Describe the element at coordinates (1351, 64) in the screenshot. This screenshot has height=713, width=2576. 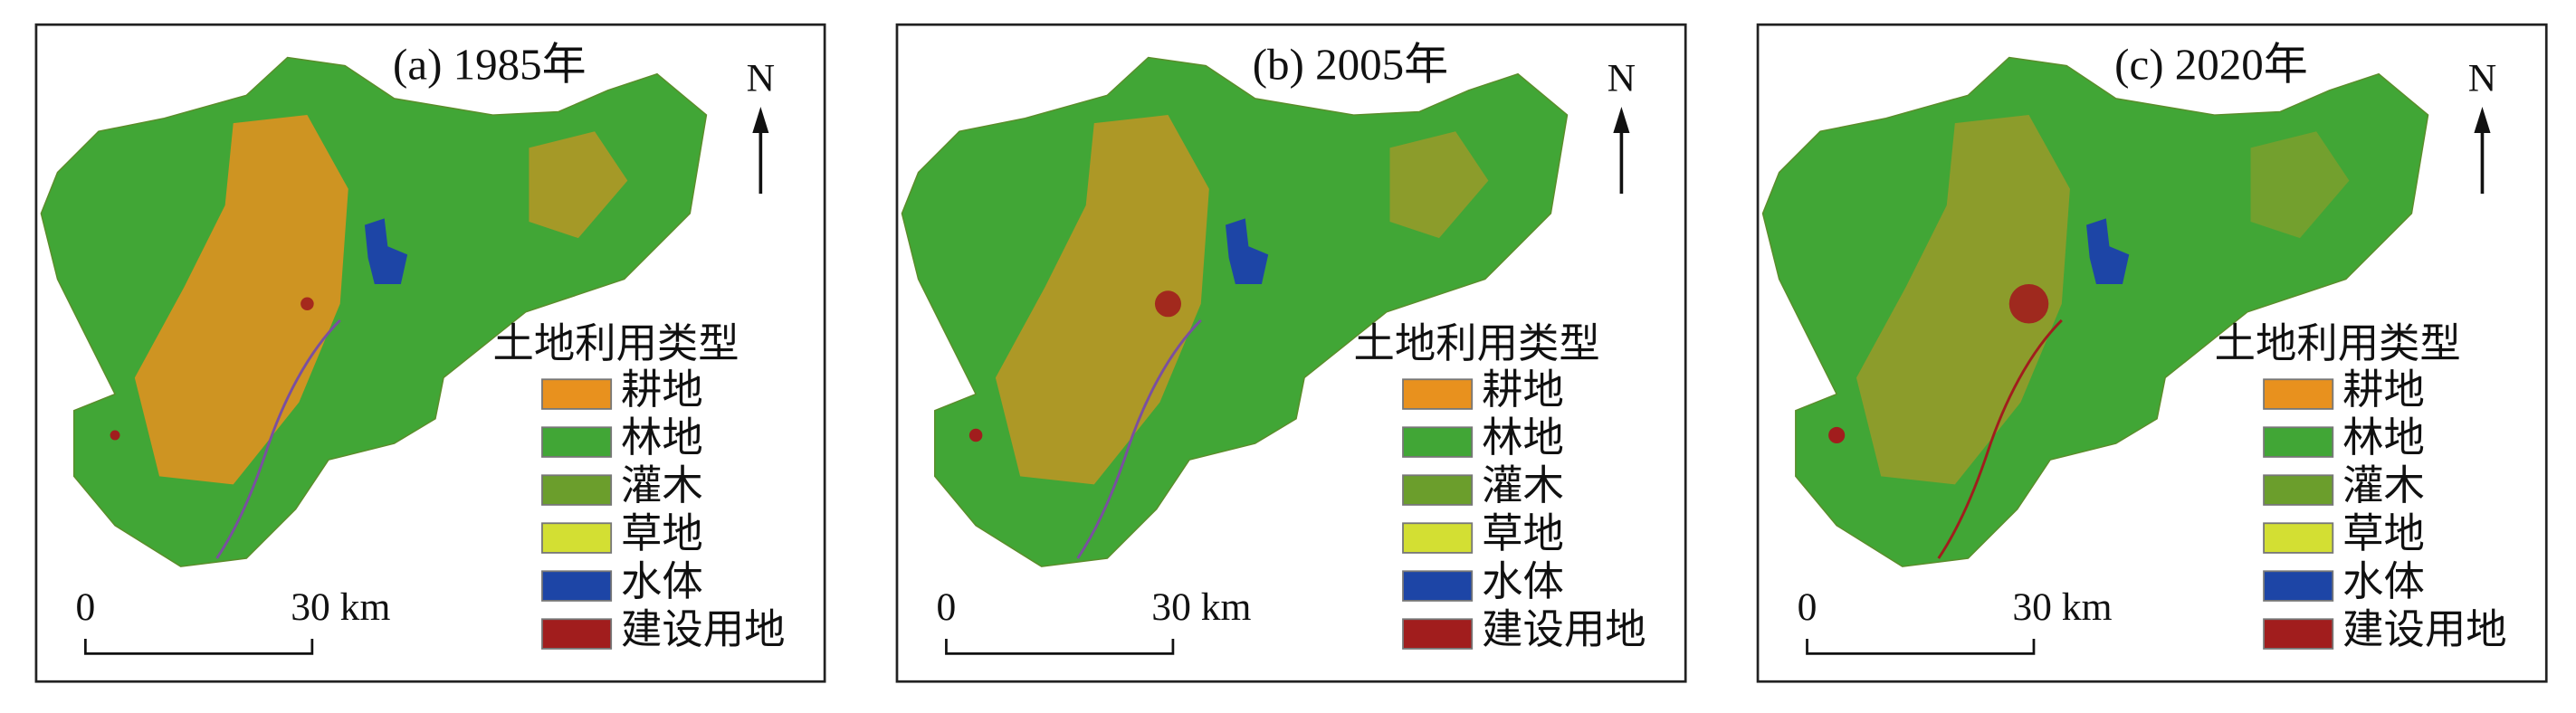
I see `panel-title: (b) 2005年` at that location.